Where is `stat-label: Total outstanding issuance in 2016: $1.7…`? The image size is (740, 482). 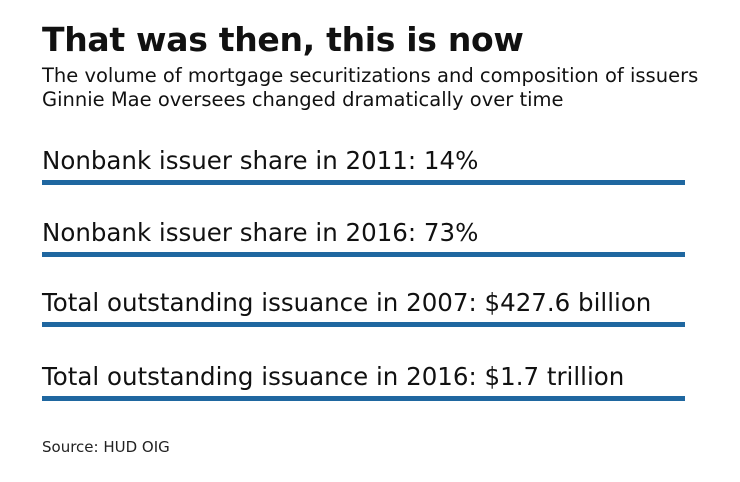
stat-label: Total outstanding issuance in 2016: $1.7… is located at coordinates (333, 376).